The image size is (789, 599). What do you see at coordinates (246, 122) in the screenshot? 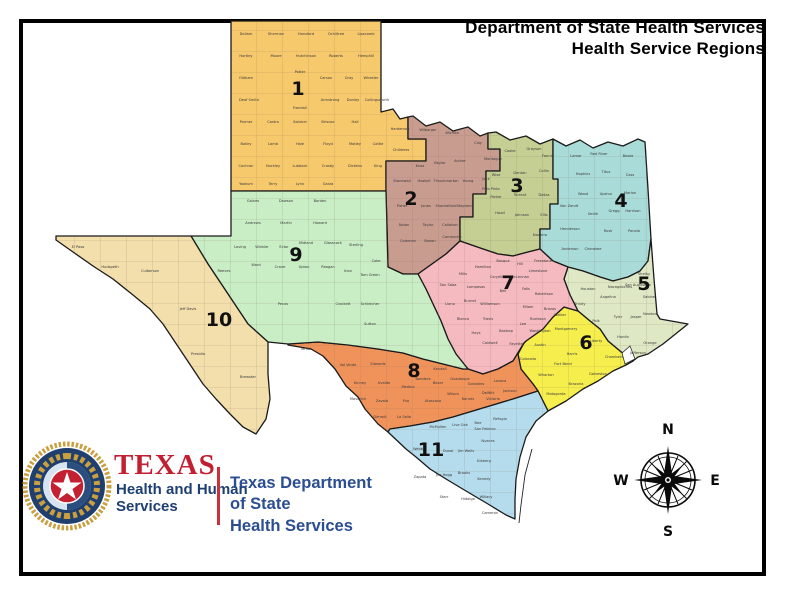
I see `county-label-parmer: Parmer` at bounding box center [246, 122].